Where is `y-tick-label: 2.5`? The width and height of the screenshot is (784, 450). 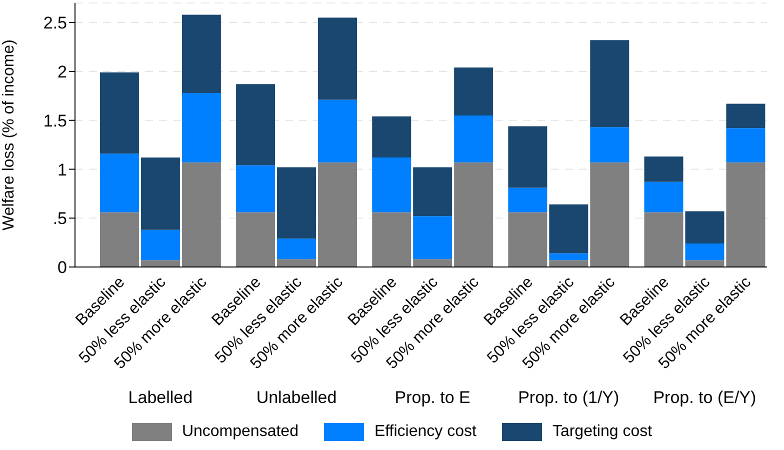 y-tick-label: 2.5 is located at coordinates (55, 23).